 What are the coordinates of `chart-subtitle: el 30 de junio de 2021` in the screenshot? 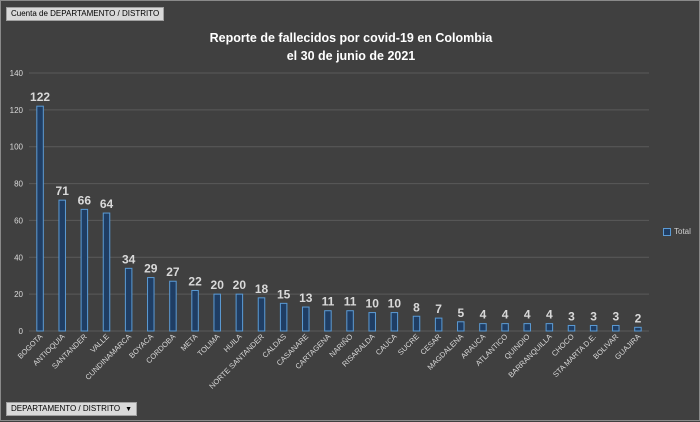 It's located at (351, 56).